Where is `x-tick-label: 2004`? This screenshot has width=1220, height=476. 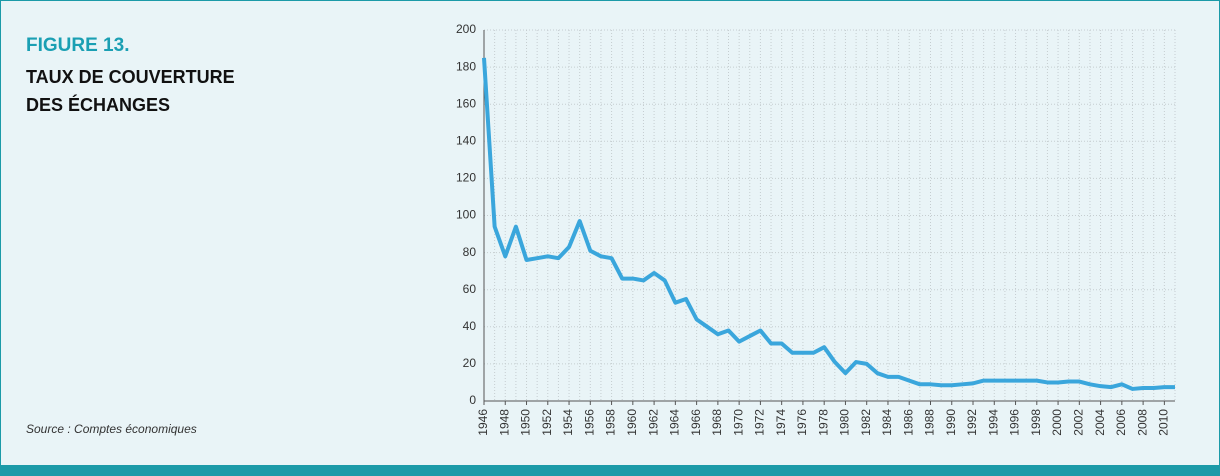 x-tick-label: 2004 is located at coordinates (1100, 422).